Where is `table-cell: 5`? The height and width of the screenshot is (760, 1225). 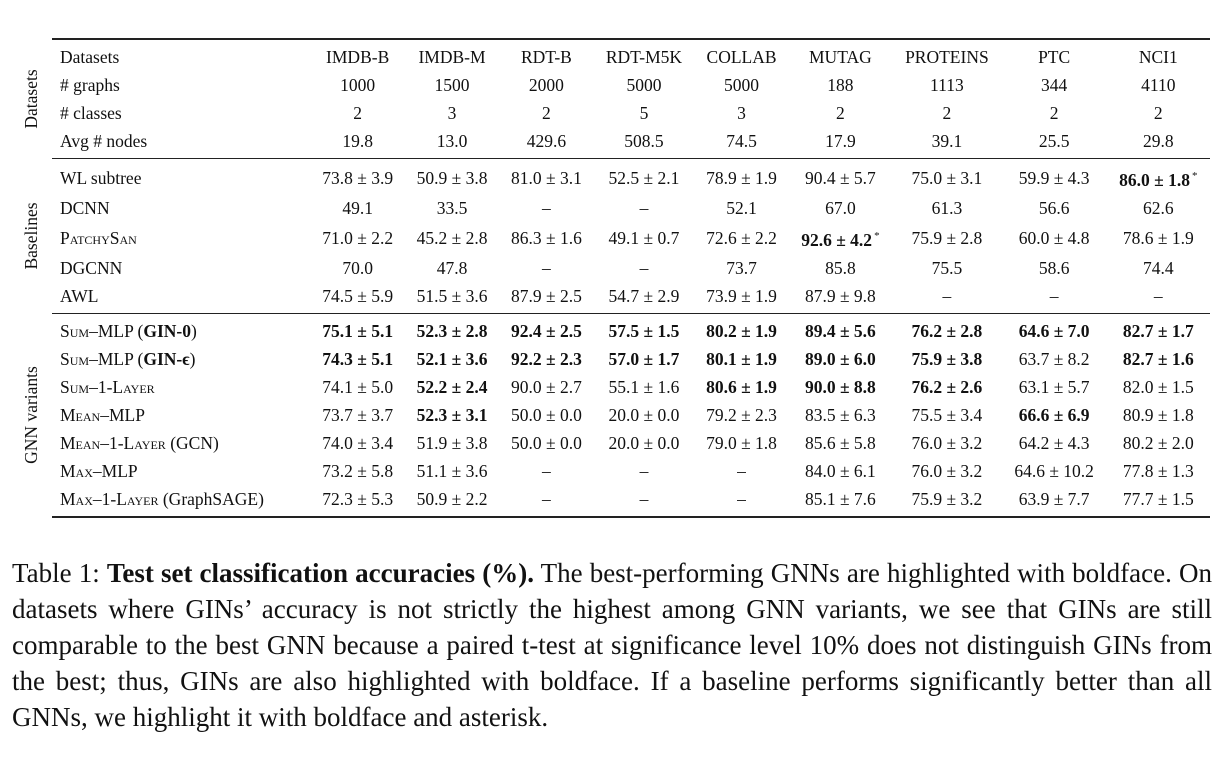 table-cell: 5 is located at coordinates (644, 113).